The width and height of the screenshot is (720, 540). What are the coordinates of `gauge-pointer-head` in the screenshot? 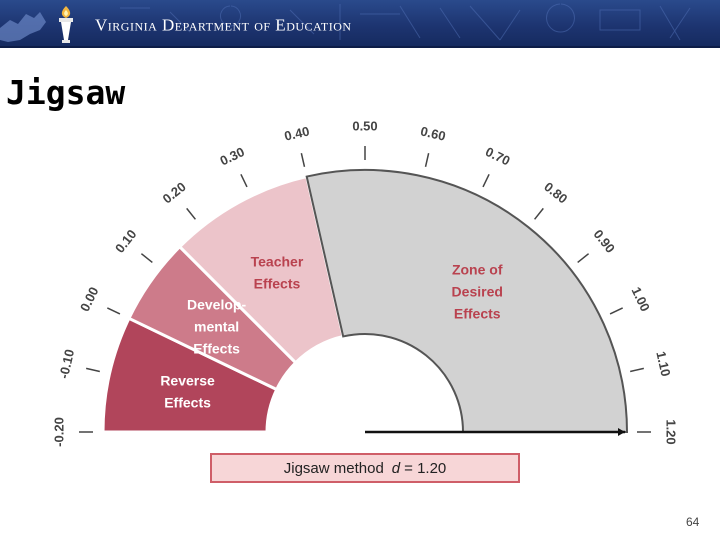 It's located at (621, 432).